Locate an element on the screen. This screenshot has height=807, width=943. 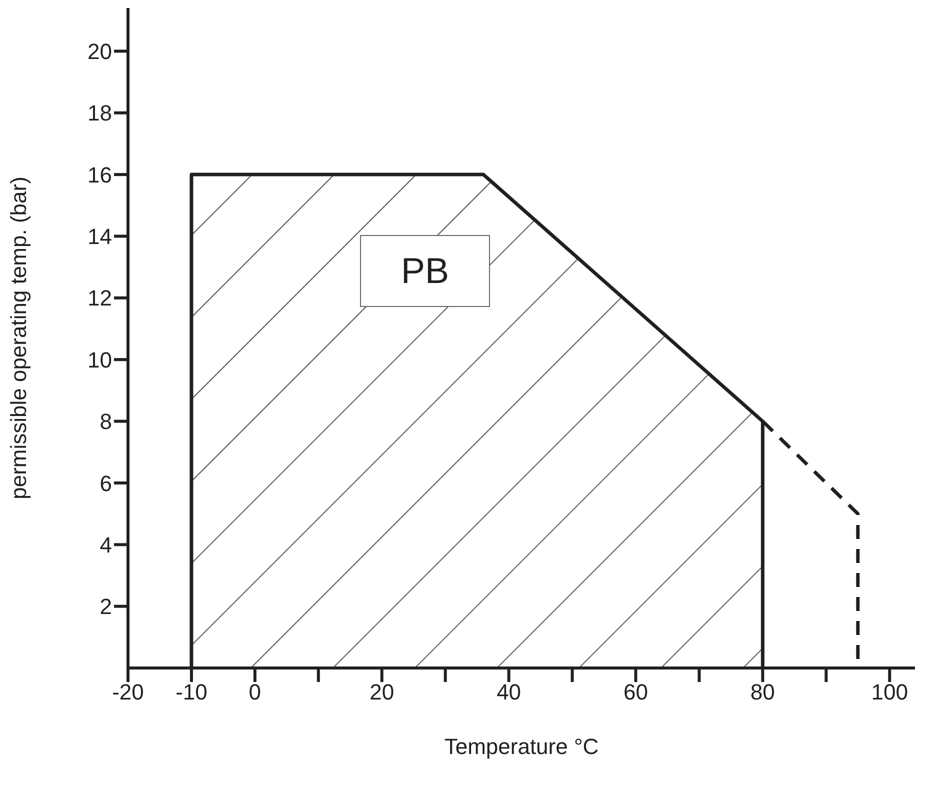
y-tick-label: 6 is located at coordinates (106, 483).